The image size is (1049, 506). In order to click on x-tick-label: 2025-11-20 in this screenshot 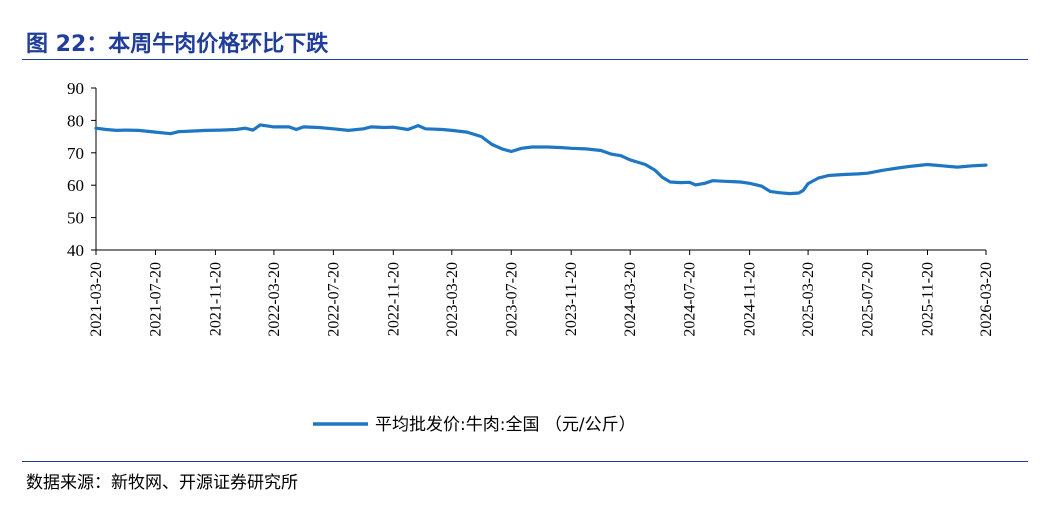, I will do `click(928, 299)`.